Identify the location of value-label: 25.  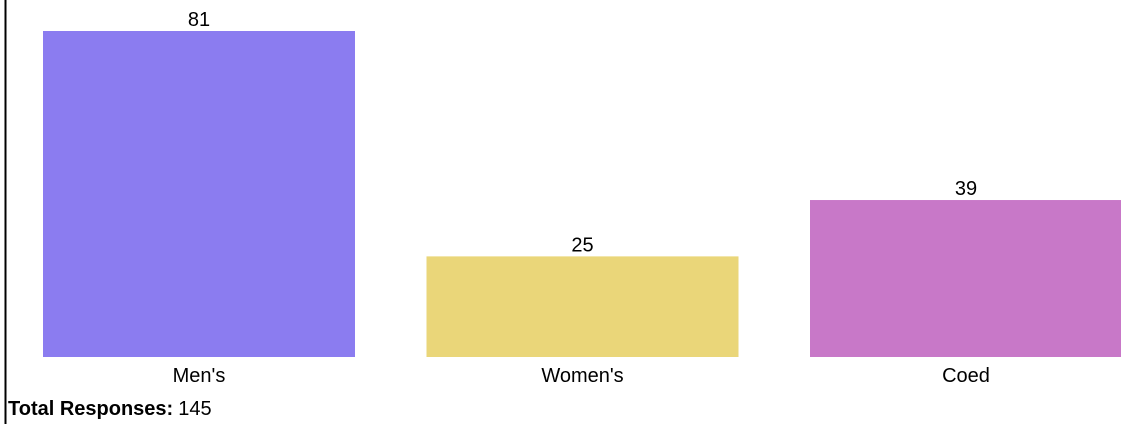
(582, 245).